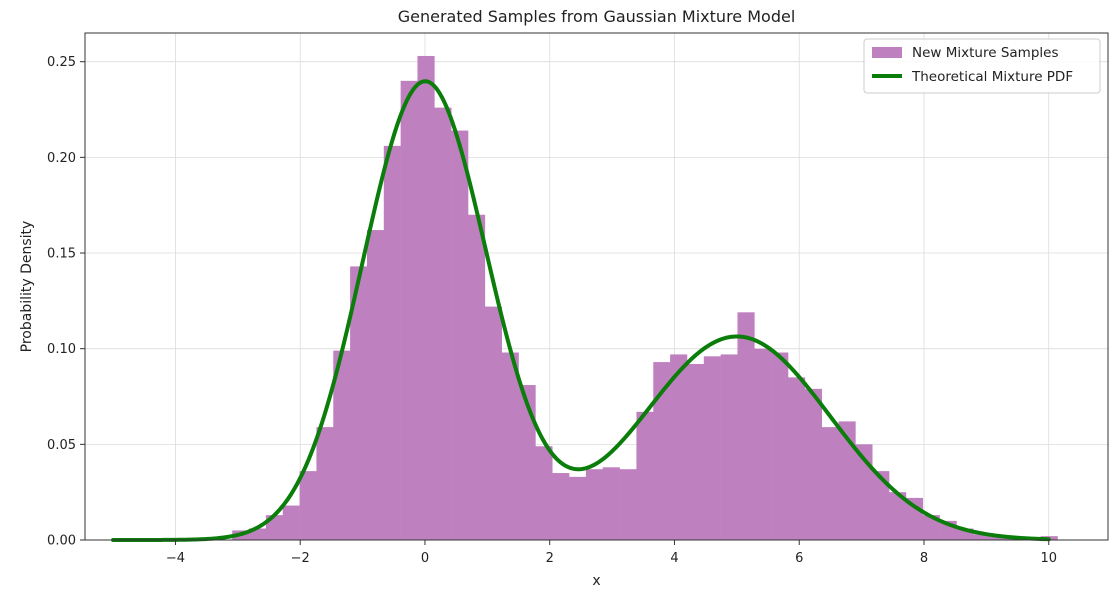  What do you see at coordinates (61, 62) in the screenshot?
I see `y-tick-label: 0.25` at bounding box center [61, 62].